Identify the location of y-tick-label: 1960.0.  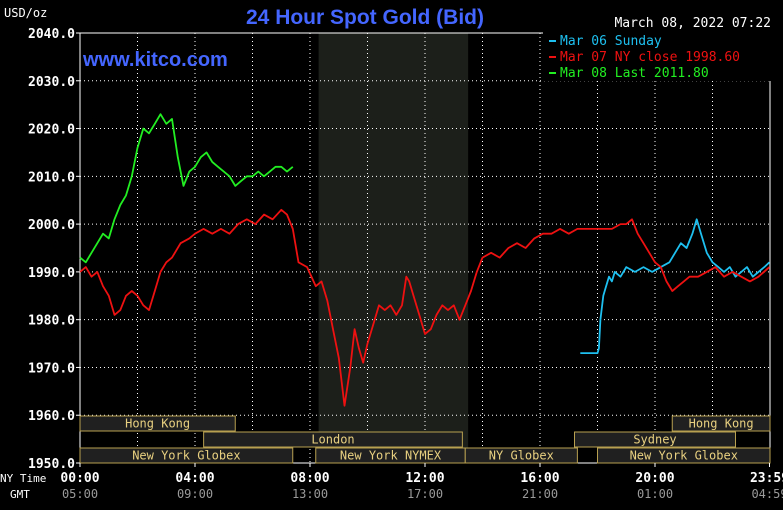
(51, 416).